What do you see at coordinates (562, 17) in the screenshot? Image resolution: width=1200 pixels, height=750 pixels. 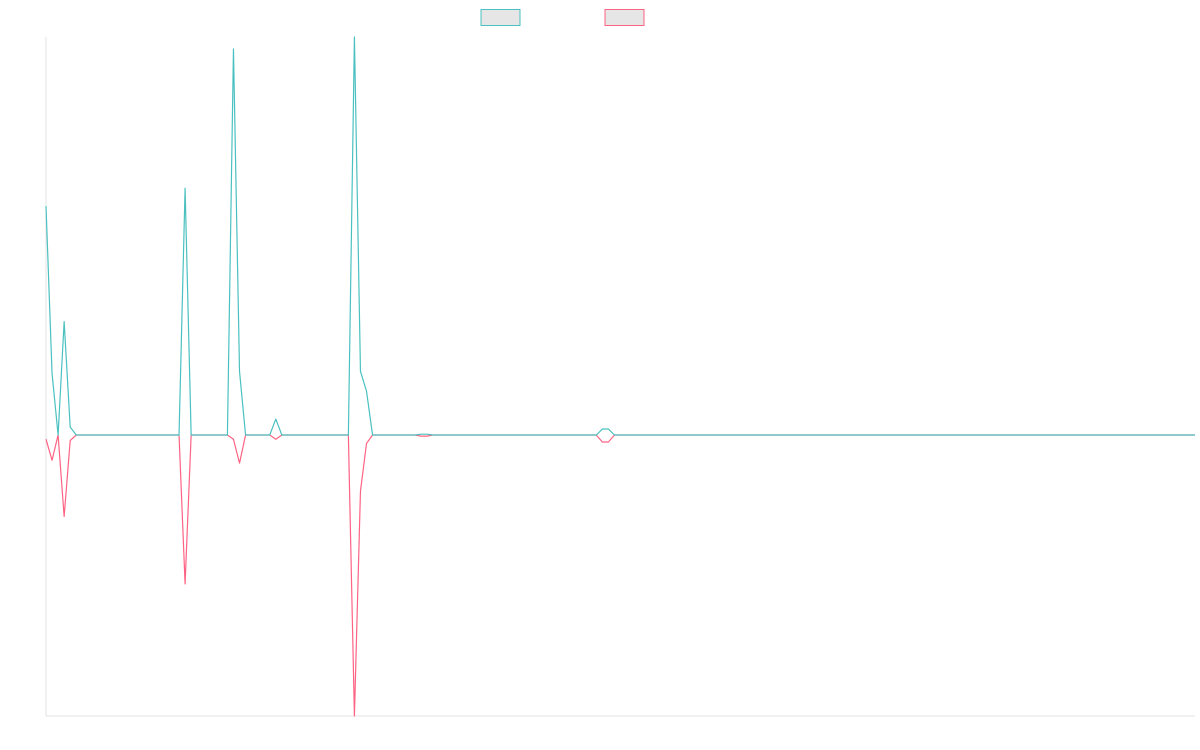 I see `legend` at bounding box center [562, 17].